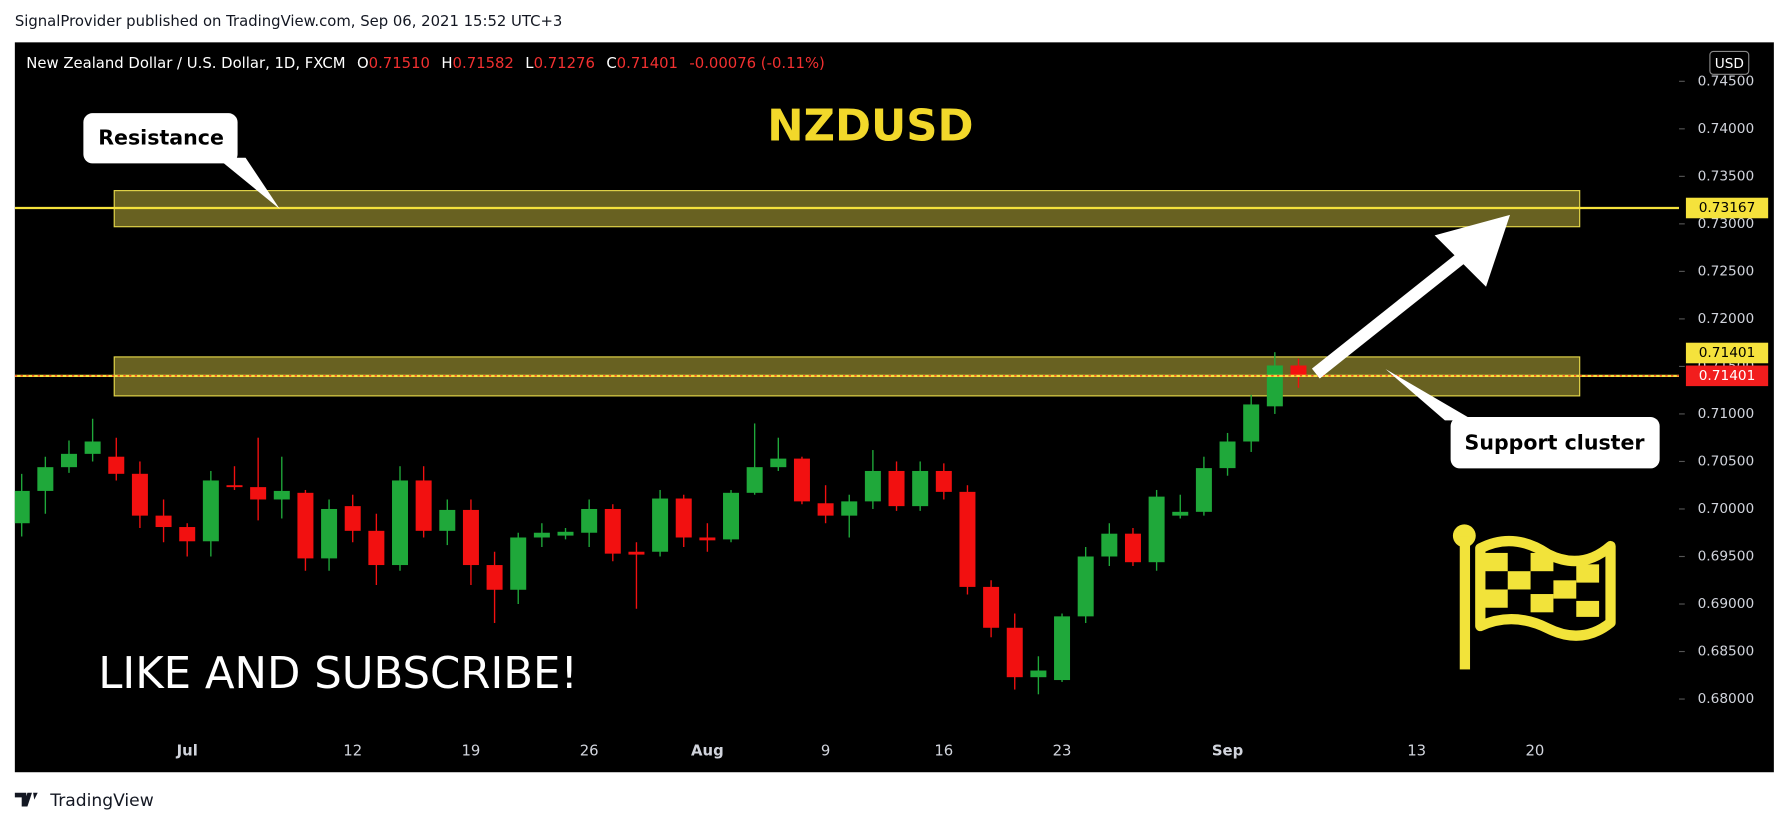 The width and height of the screenshot is (1791, 830). I want to click on c-value: 0.71401, so click(647, 63).